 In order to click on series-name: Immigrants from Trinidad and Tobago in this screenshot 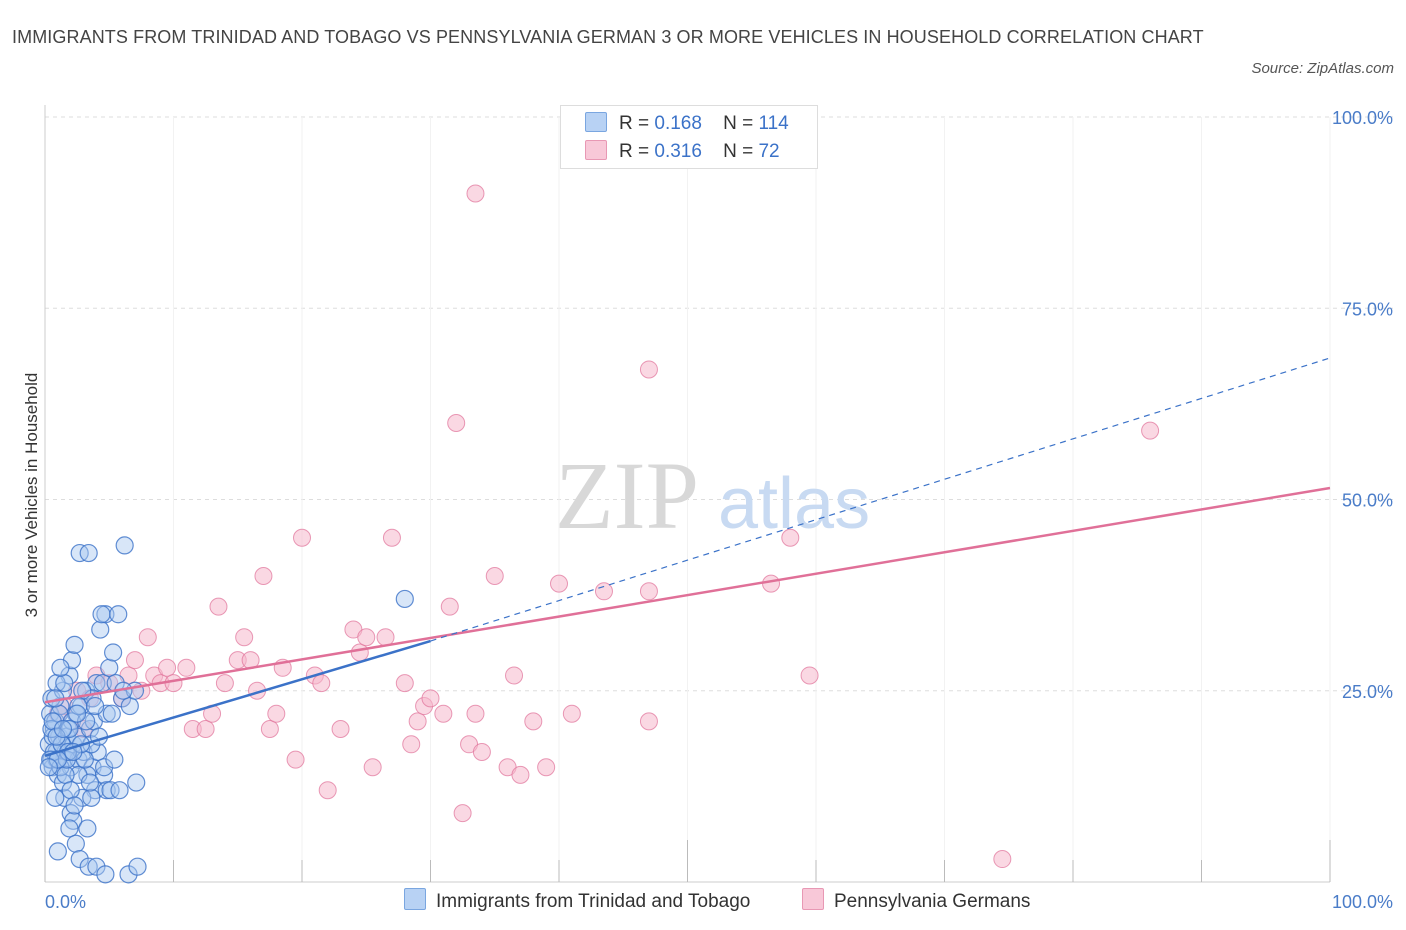, I will do `click(593, 901)`.